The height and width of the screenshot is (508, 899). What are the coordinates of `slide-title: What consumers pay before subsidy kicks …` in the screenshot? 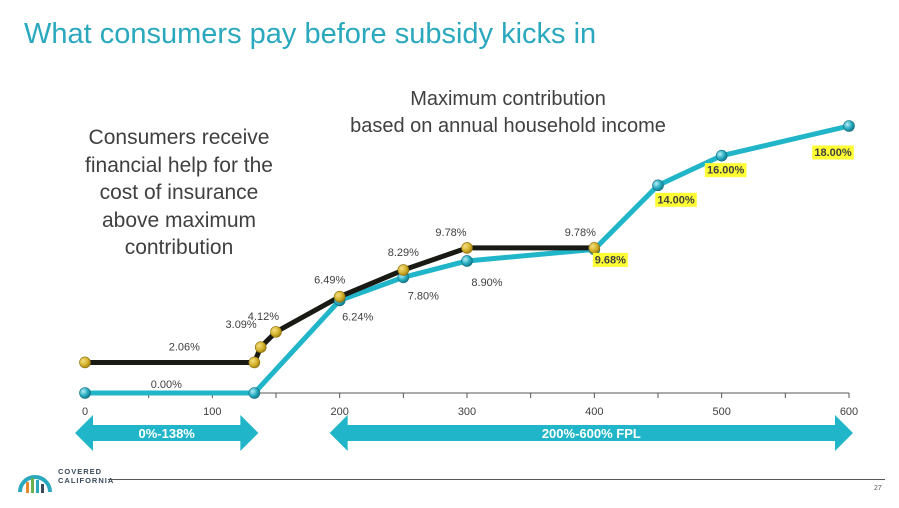 It's located at (310, 34).